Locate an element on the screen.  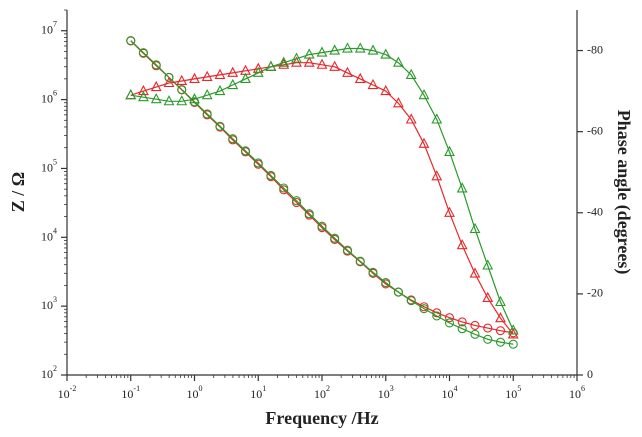
y2-tick-label: -20 is located at coordinates (595, 293).